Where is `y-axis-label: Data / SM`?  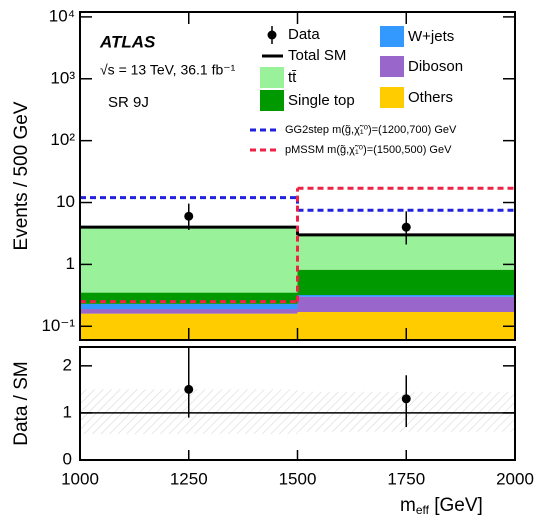 y-axis-label: Data / SM is located at coordinates (21, 403).